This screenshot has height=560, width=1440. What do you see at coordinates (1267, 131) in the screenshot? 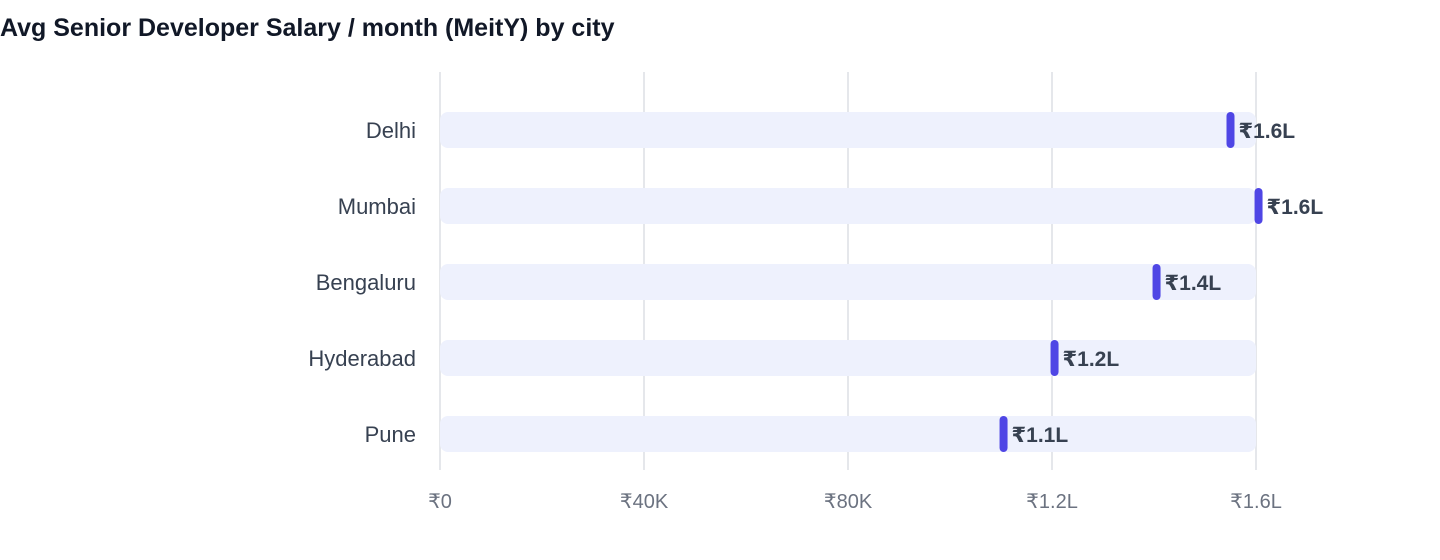
I see `value-label-0: ₹1.6L` at bounding box center [1267, 131].